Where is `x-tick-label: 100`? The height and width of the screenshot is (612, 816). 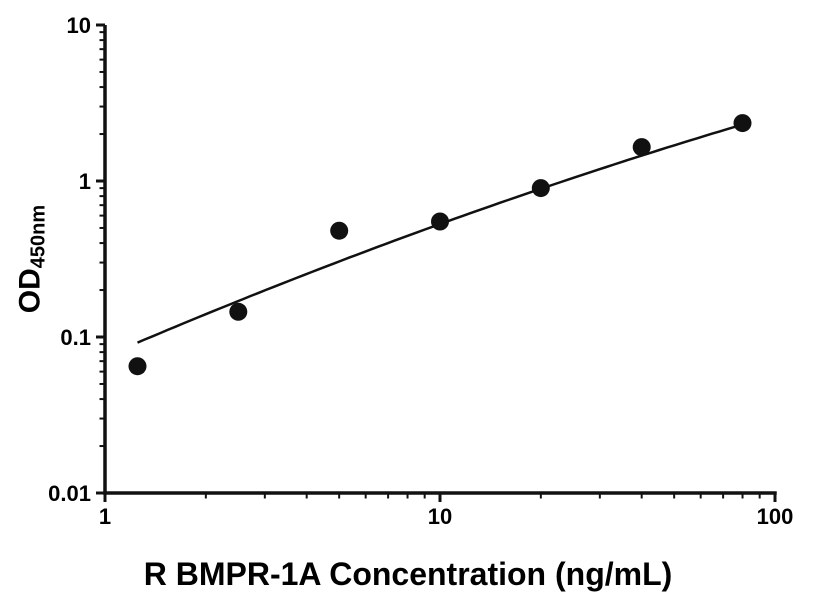 x-tick-label: 100 is located at coordinates (775, 516).